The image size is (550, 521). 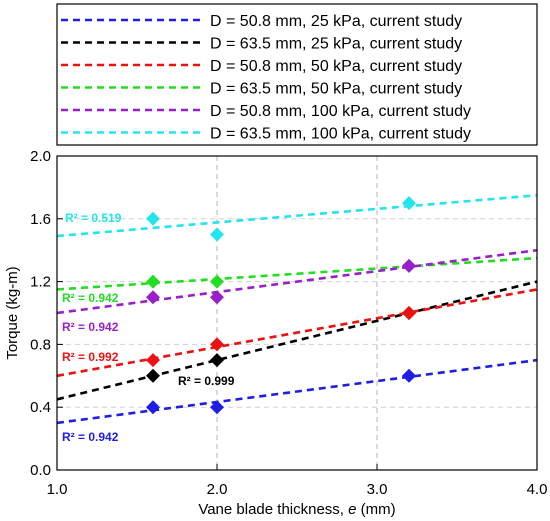 I want to click on legend-label-series-1: D = 50.8 mm, 25 kPa, current study, so click(x=336, y=21).